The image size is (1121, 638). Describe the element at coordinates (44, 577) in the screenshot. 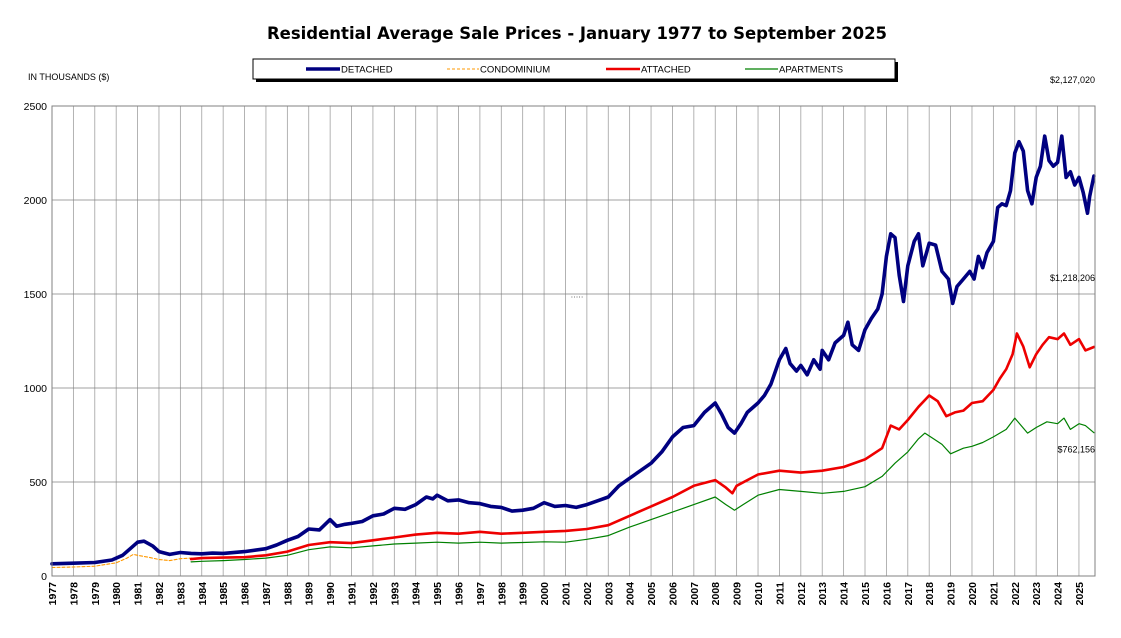

I see `y-tick-label: 0` at that location.